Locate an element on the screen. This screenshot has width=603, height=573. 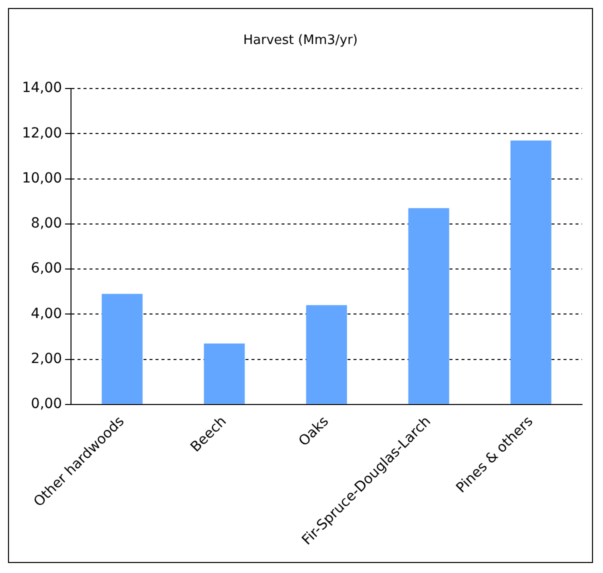
y-tick-label: 0,00 is located at coordinates (46, 404).